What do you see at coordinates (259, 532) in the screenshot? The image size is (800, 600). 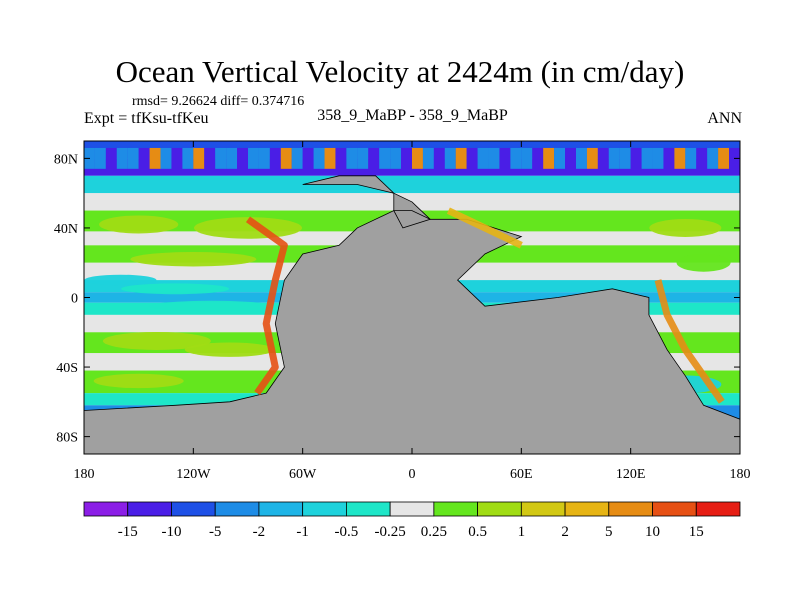 I see `colorbar-label: -2` at bounding box center [259, 532].